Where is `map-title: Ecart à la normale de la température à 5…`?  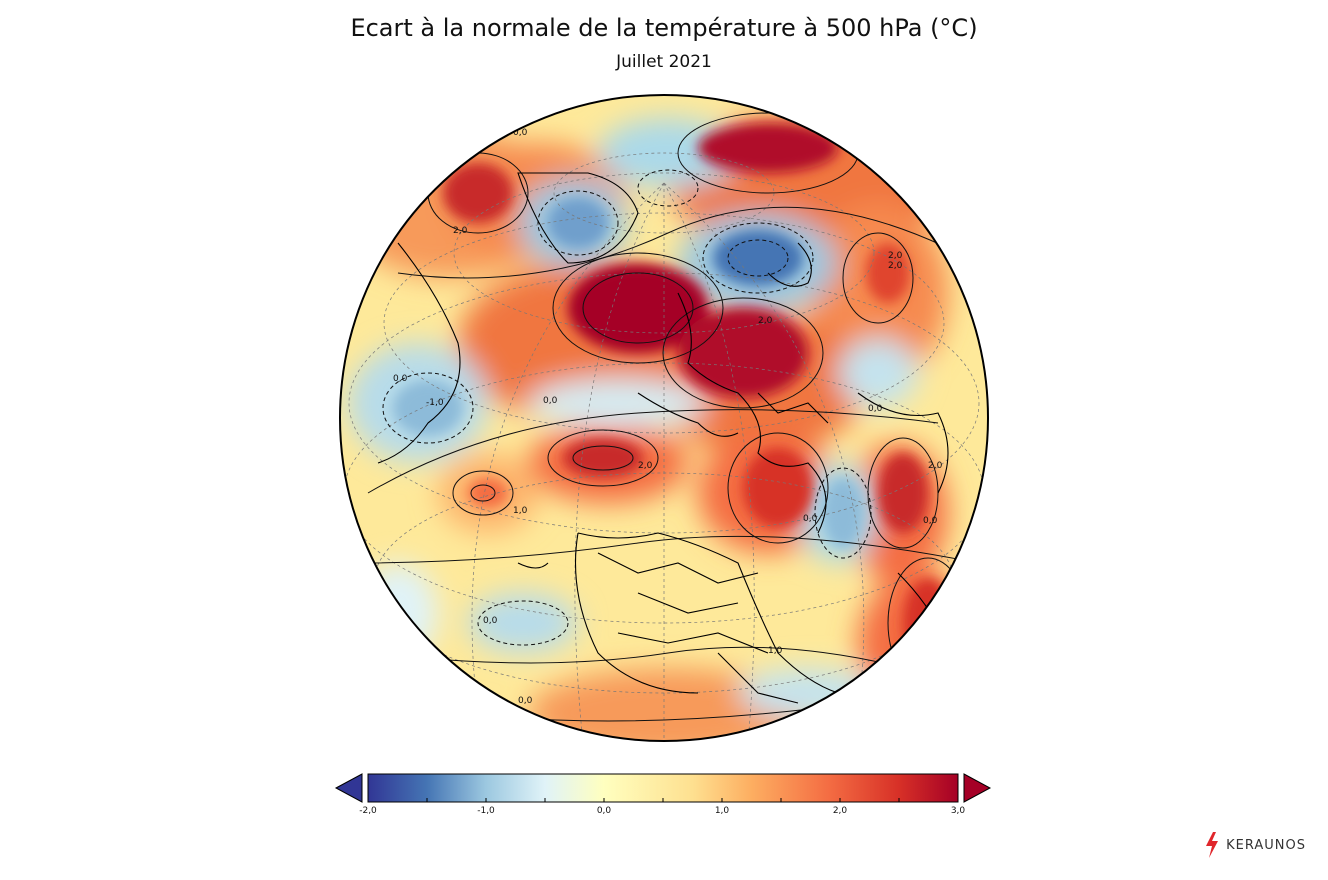 map-title: Ecart à la normale de la température à 5… is located at coordinates (664, 28).